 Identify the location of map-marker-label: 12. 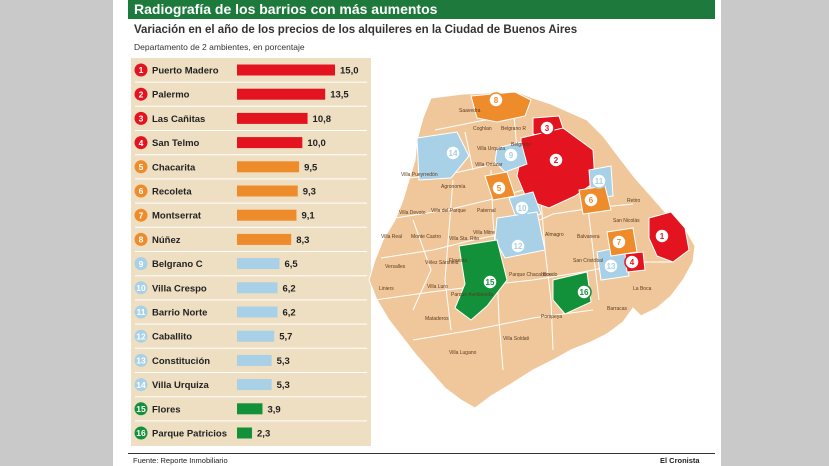
(518, 246).